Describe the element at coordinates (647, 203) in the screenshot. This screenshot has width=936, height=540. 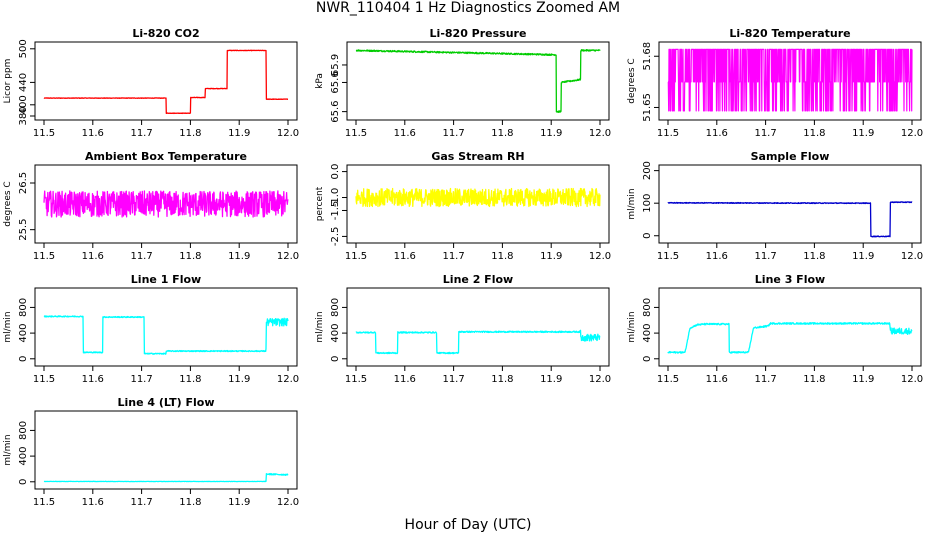
I see `y-tick-label: 100` at that location.